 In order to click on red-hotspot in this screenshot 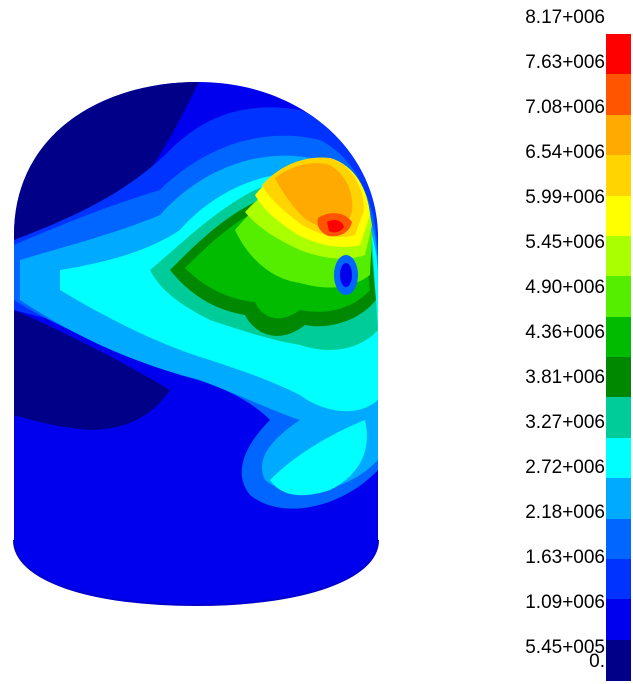, I will do `click(335, 226)`.